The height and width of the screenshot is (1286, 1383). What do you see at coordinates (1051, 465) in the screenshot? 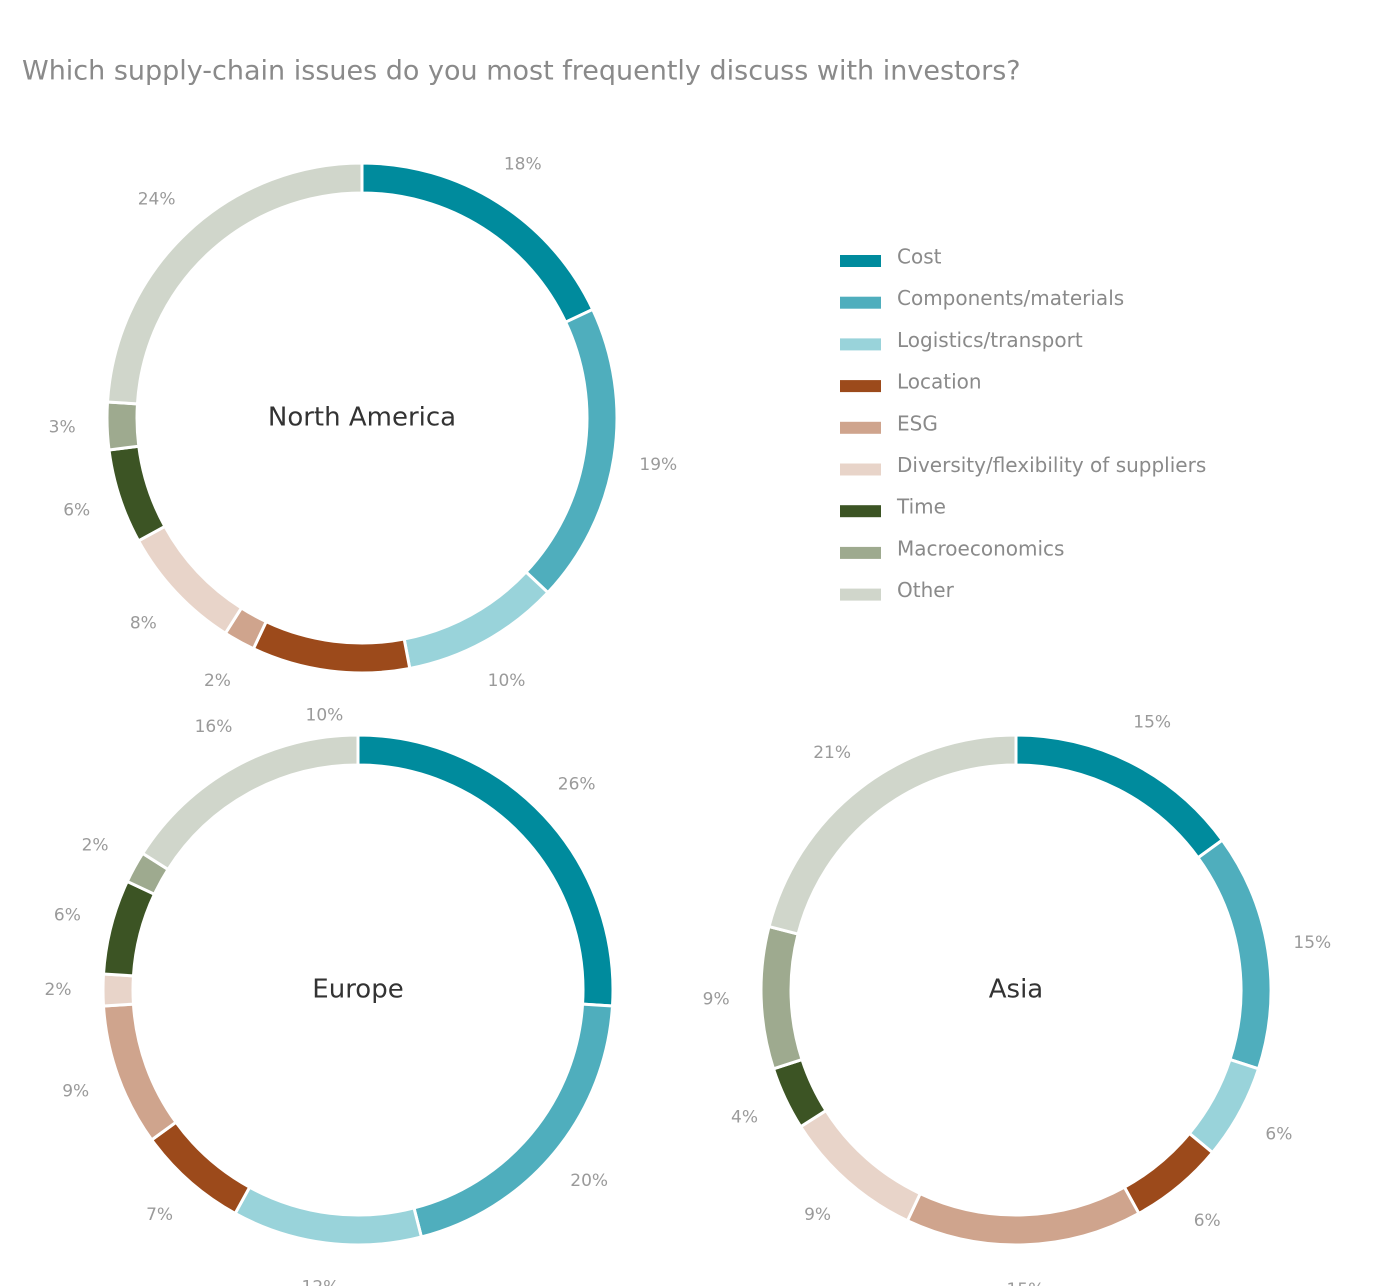
I see `legend-label: Diversity/flexibility of suppliers` at bounding box center [1051, 465].